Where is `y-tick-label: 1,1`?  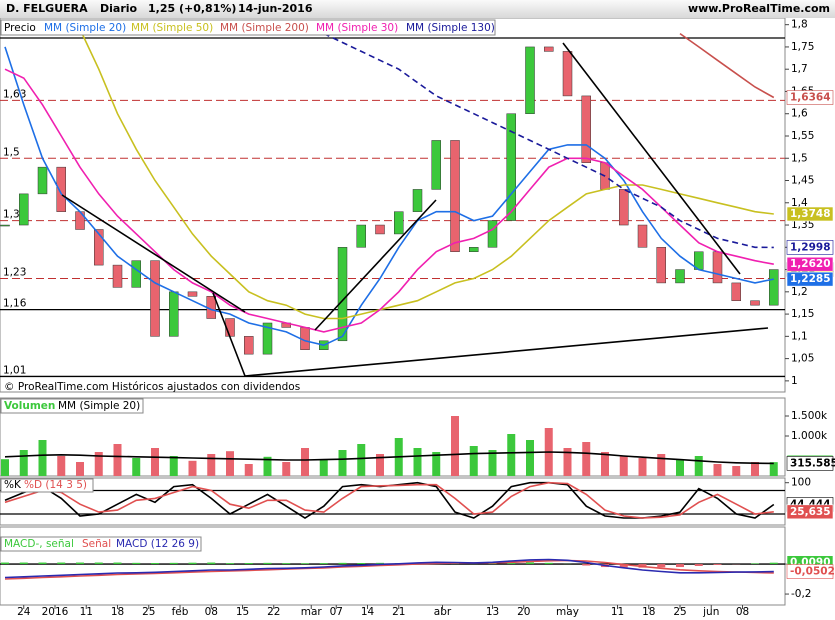
y-tick-label: 1,1 is located at coordinates (799, 336).